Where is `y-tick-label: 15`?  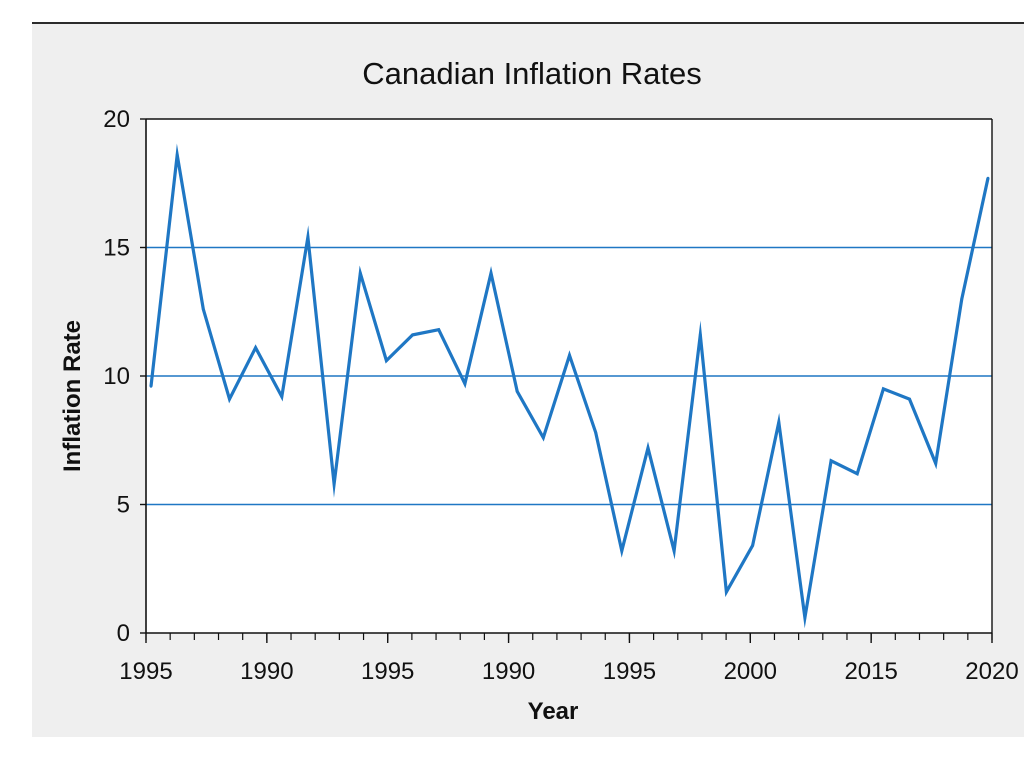
y-tick-label: 15 is located at coordinates (116, 248).